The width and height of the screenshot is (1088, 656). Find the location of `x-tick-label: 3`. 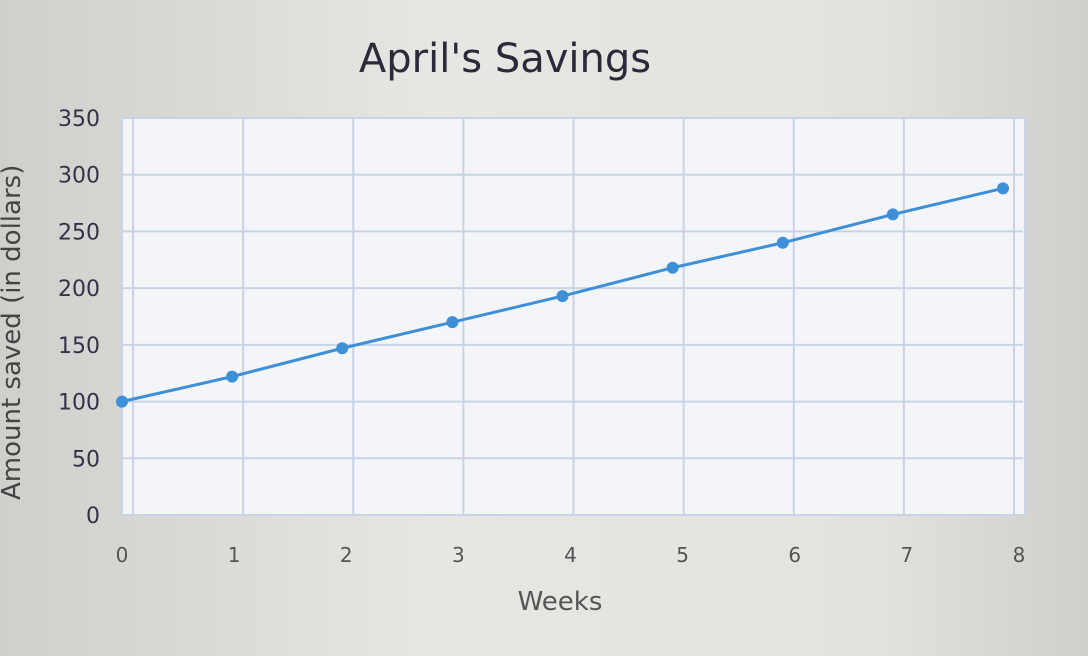

x-tick-label: 3 is located at coordinates (458, 555).